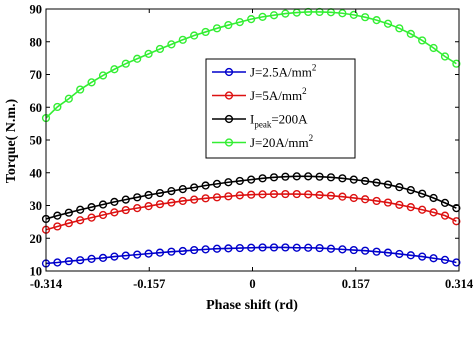 The image size is (476, 351). I want to click on legend-label: J=2.5A/mm2, so click(283, 71).